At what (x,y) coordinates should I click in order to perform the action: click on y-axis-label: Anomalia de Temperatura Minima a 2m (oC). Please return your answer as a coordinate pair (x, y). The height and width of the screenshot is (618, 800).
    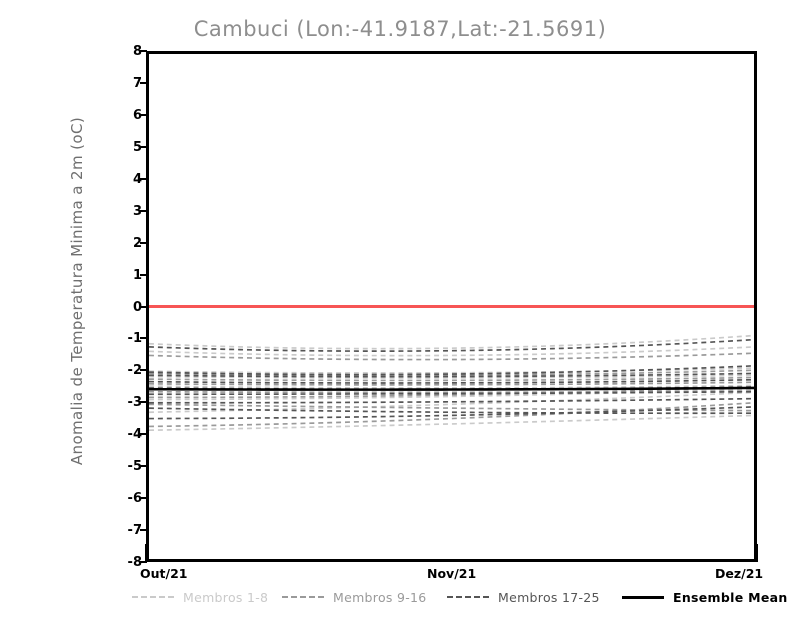
    Looking at the image, I should click on (77, 291).